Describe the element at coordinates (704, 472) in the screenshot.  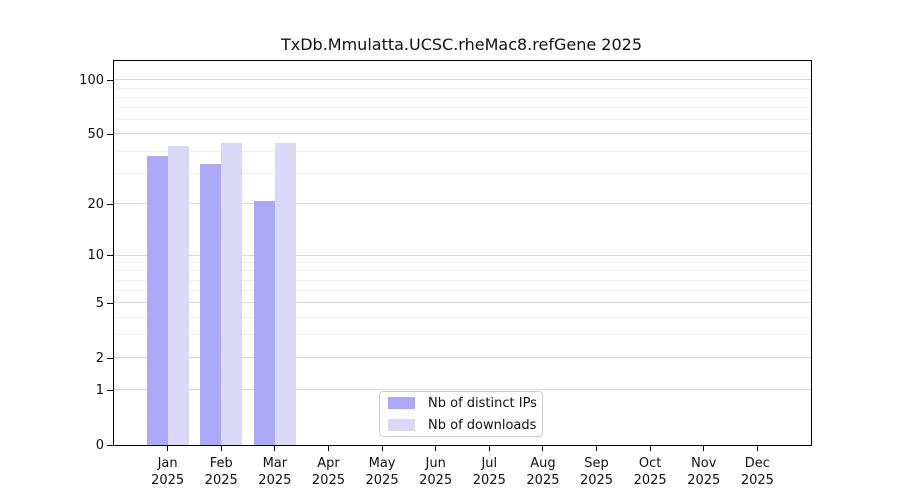
I see `x-tick-label-nov: Nov 2025` at that location.